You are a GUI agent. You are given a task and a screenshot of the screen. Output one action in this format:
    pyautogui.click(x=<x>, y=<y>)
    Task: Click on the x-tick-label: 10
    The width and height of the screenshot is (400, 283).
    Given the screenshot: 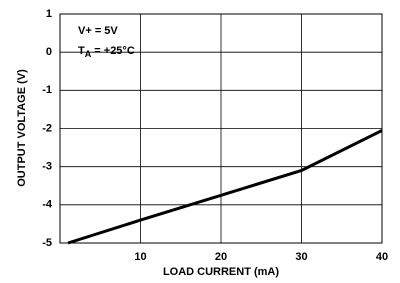 What is the action you would take?
    pyautogui.click(x=140, y=257)
    